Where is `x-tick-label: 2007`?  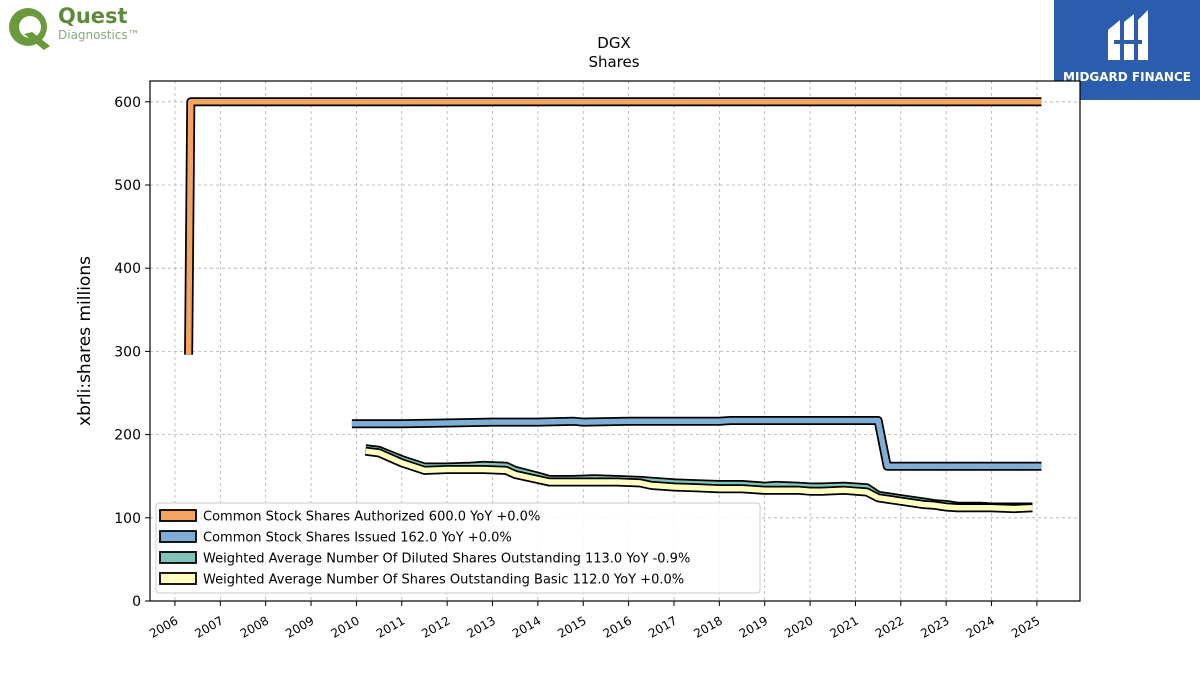 x-tick-label: 2007 is located at coordinates (208, 626).